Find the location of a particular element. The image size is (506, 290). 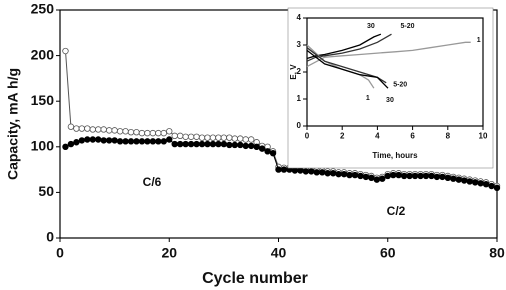

x-tick-label: 40 is located at coordinates (279, 252).